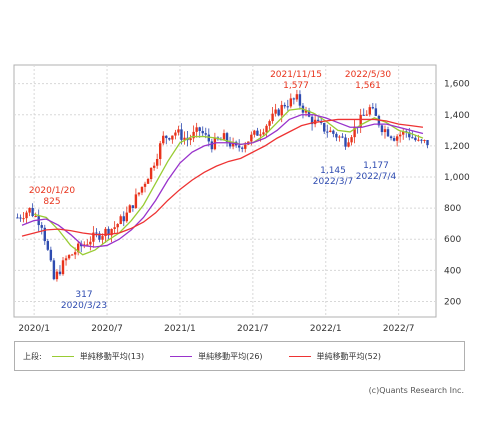 Image resolution: width=480 pixels, height=428 pixels. Describe the element at coordinates (107, 329) in the screenshot. I see `x-tick-label: 2020/7` at that location.